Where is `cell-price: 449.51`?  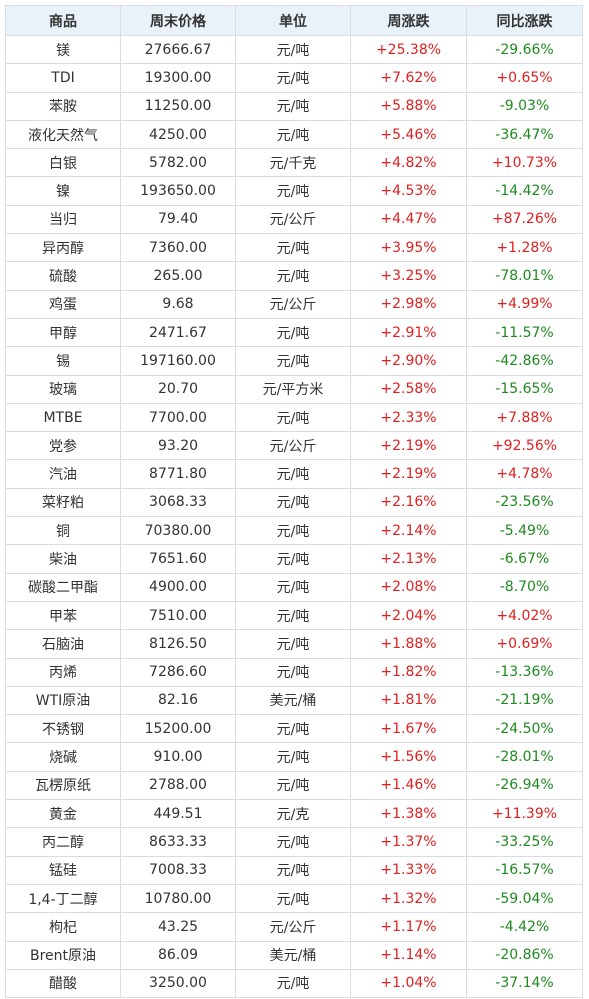
cell-price: 449.51 is located at coordinates (178, 814).